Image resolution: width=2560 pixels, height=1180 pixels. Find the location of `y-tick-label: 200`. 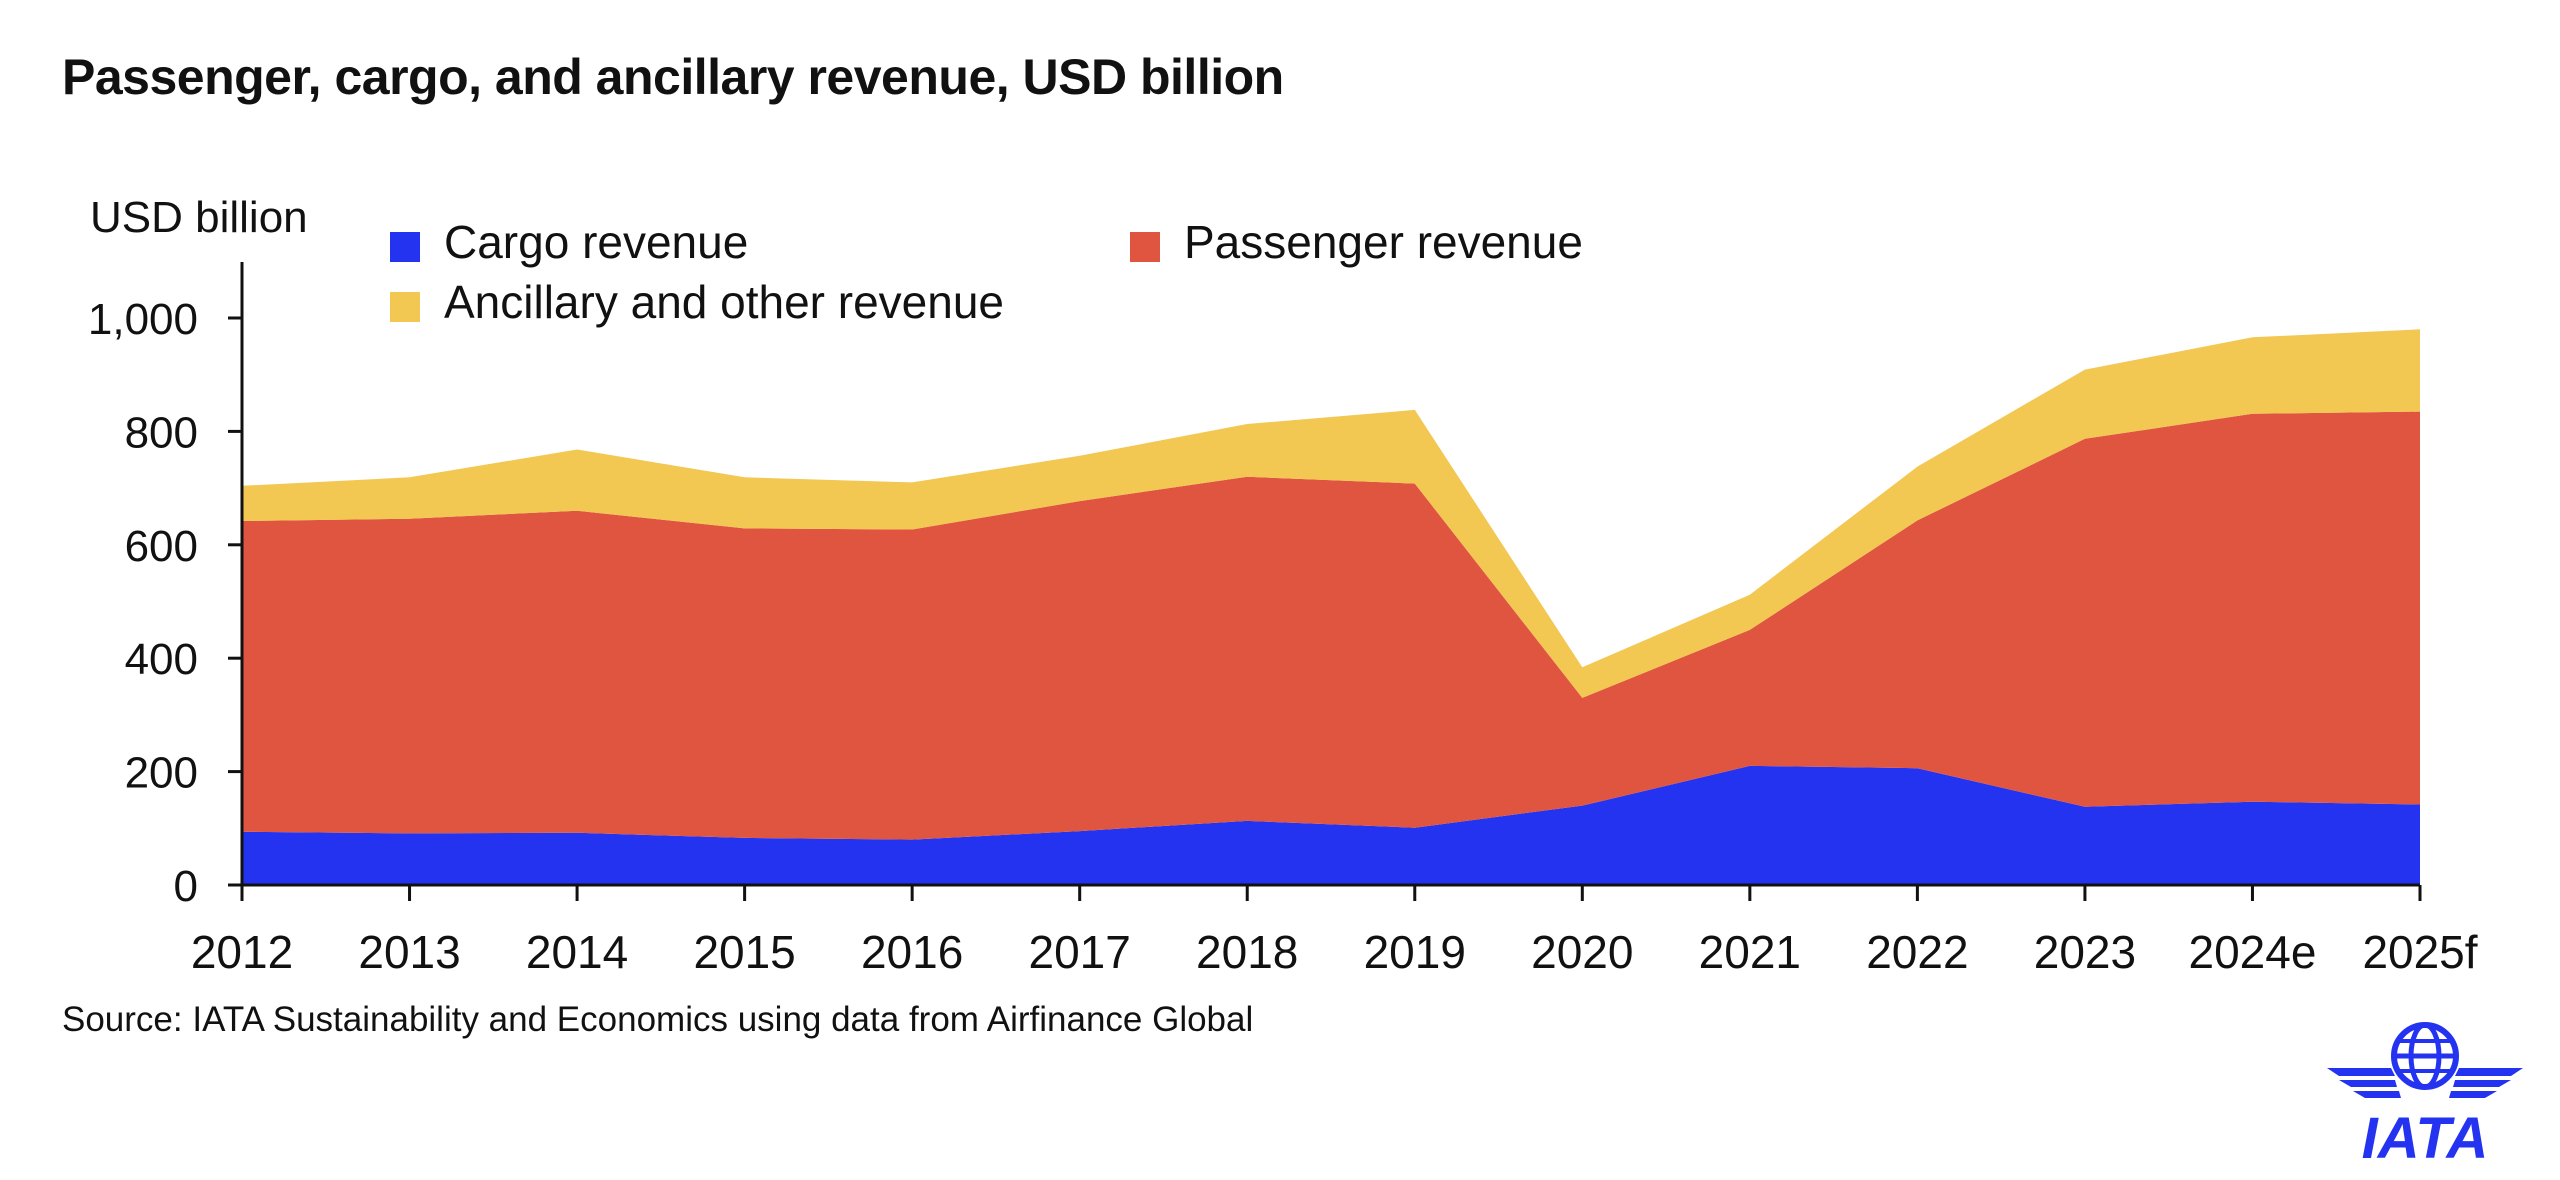

y-tick-label: 200 is located at coordinates (161, 773).